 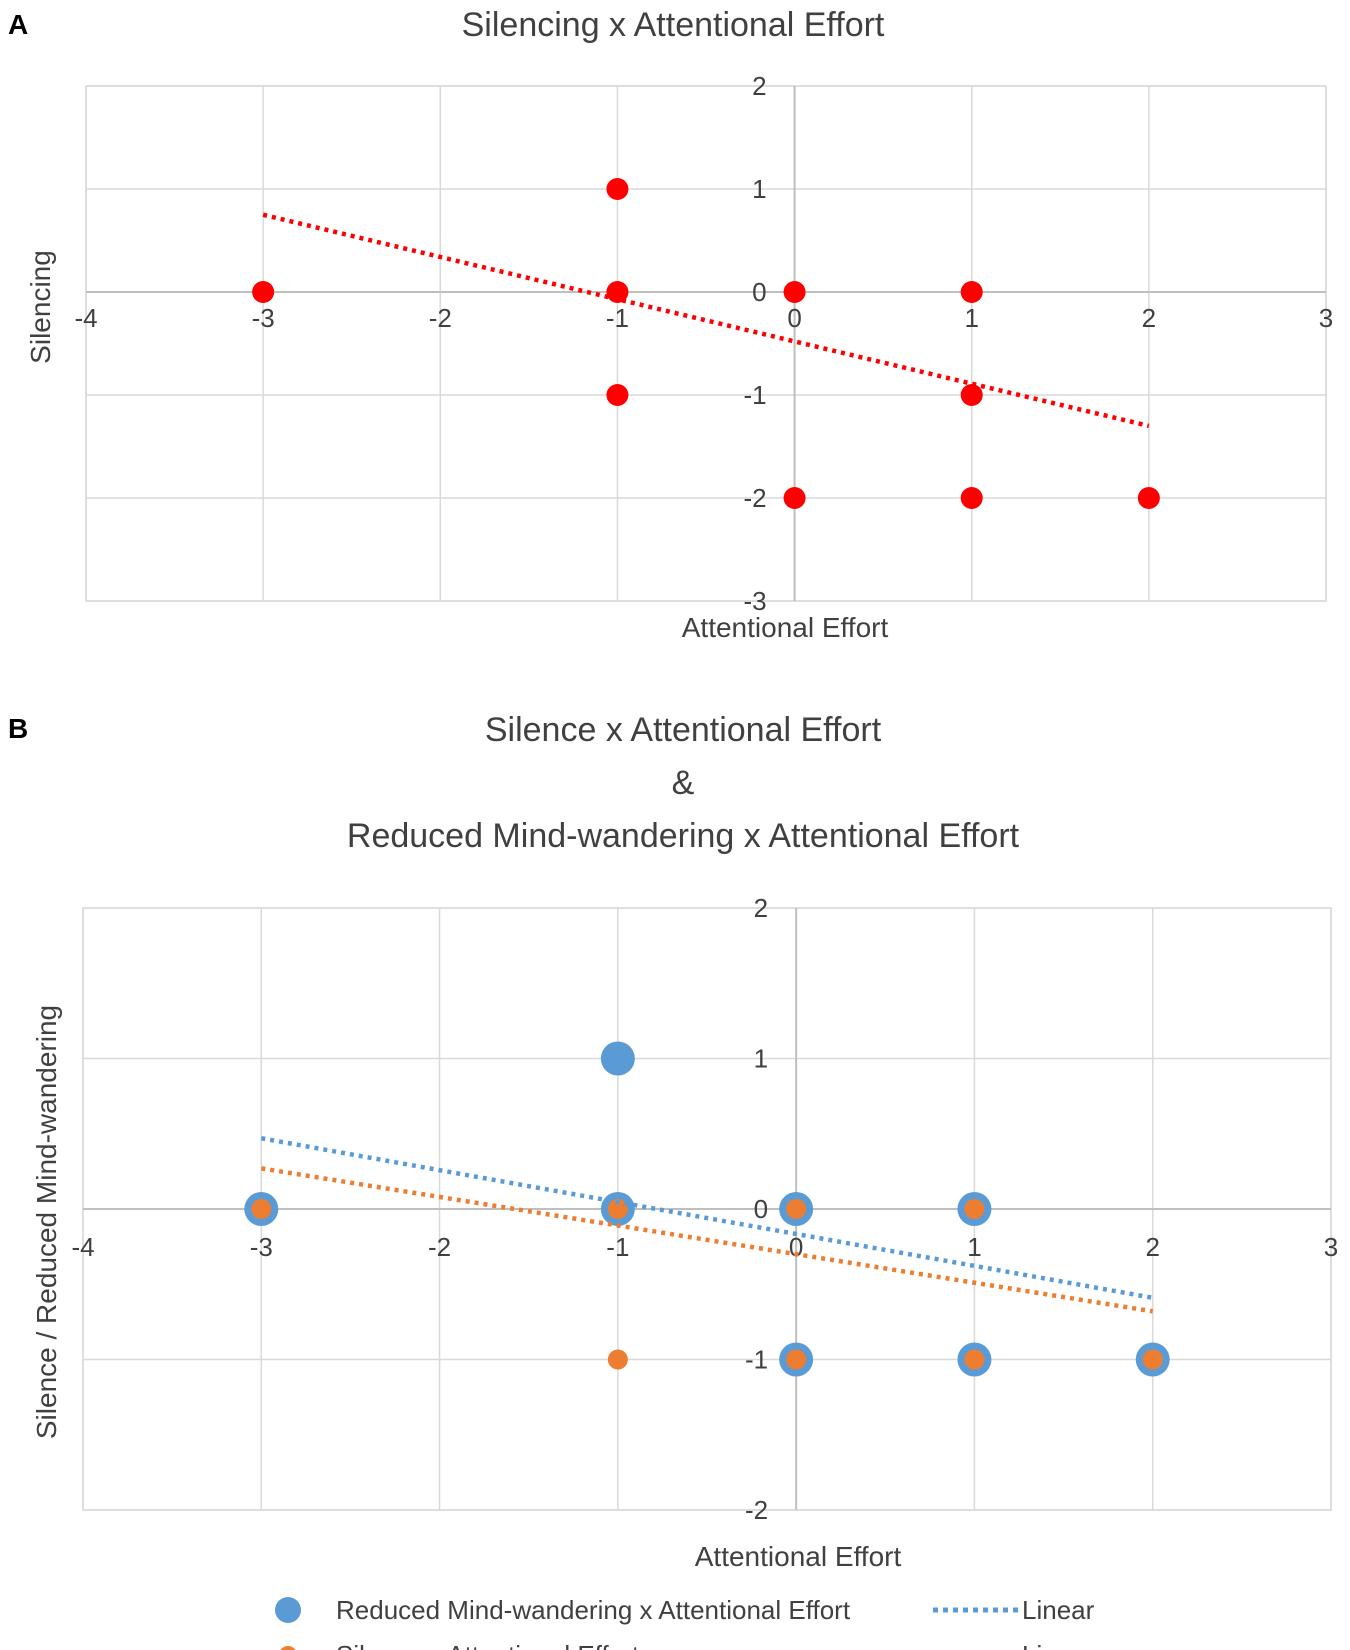 I want to click on legend-trend-label-orange: Linear, so click(x=1058, y=1645).